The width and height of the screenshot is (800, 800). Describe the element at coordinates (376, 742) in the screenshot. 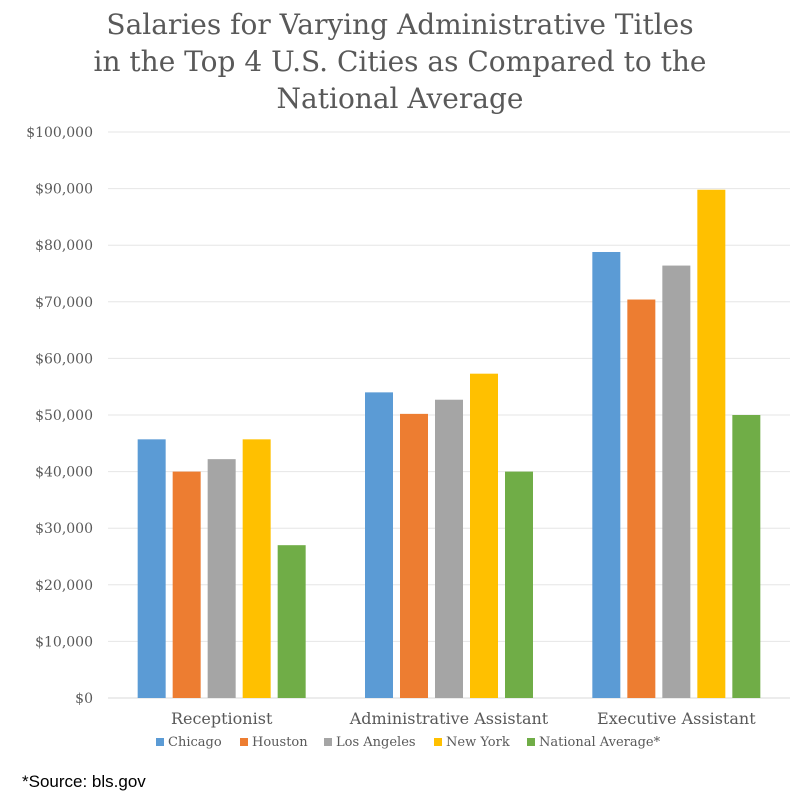

I see `legend-label: Los Angeles` at that location.